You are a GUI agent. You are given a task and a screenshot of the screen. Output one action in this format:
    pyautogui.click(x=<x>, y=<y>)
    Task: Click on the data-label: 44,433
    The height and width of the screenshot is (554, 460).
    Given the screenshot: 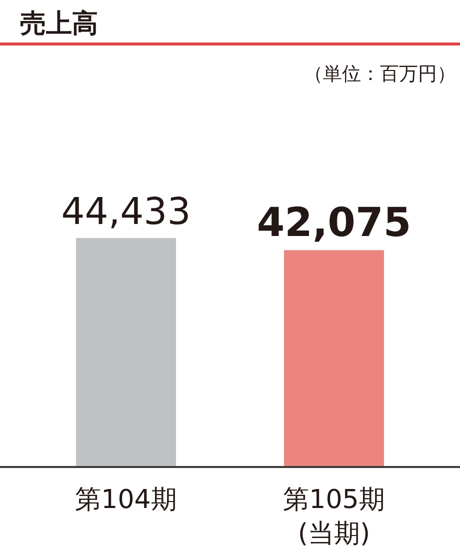 What is the action you would take?
    pyautogui.click(x=126, y=211)
    